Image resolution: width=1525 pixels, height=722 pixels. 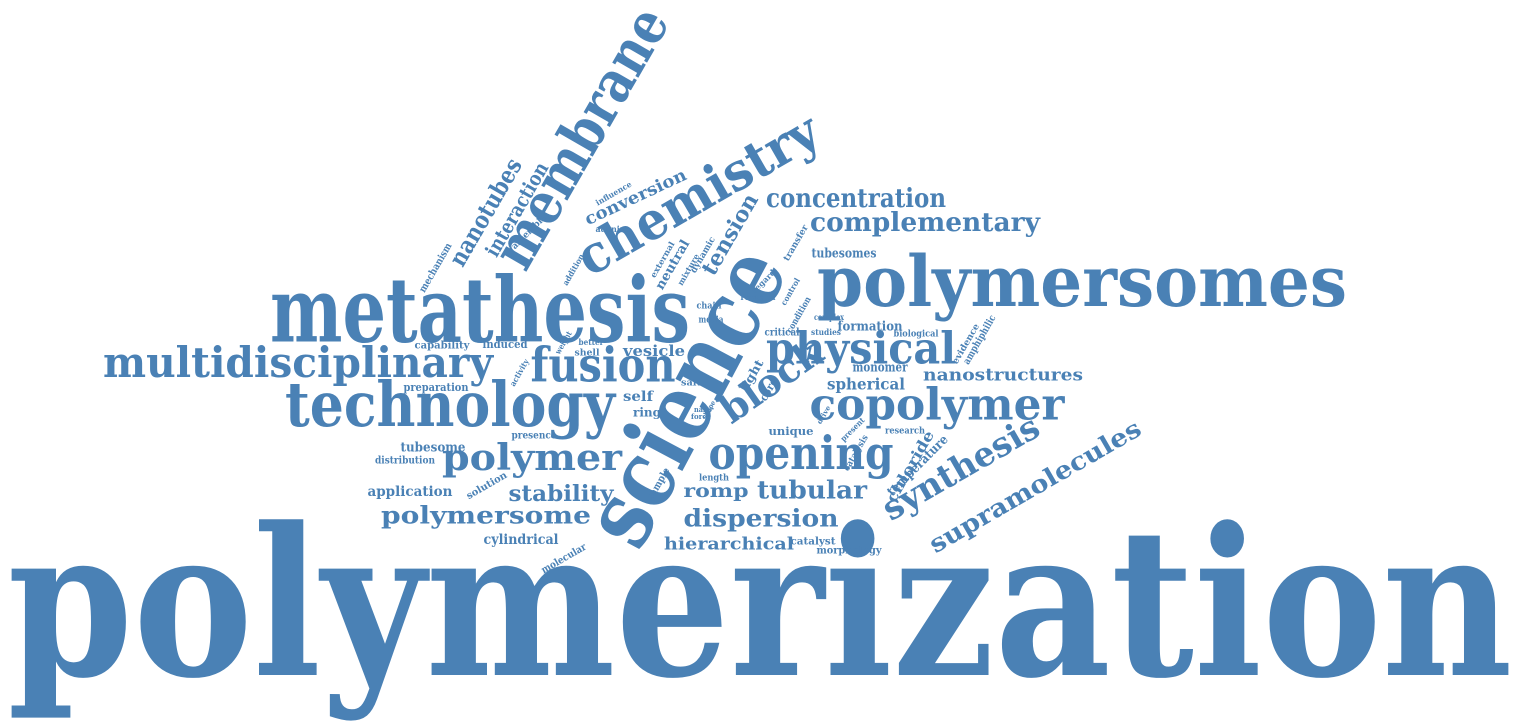 What do you see at coordinates (861, 349) in the screenshot?
I see `cloud-word-physical: physical` at bounding box center [861, 349].